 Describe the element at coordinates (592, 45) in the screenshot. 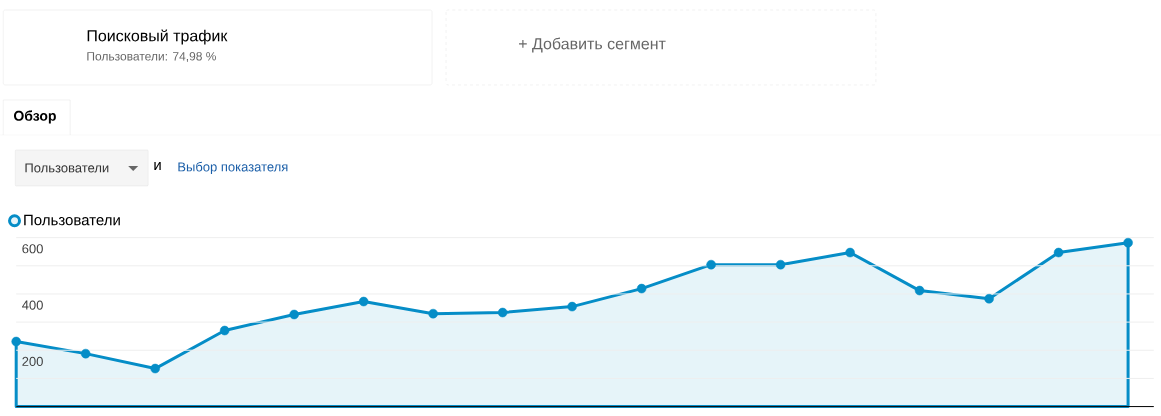

I see `text: + Добавить сегмент` at that location.